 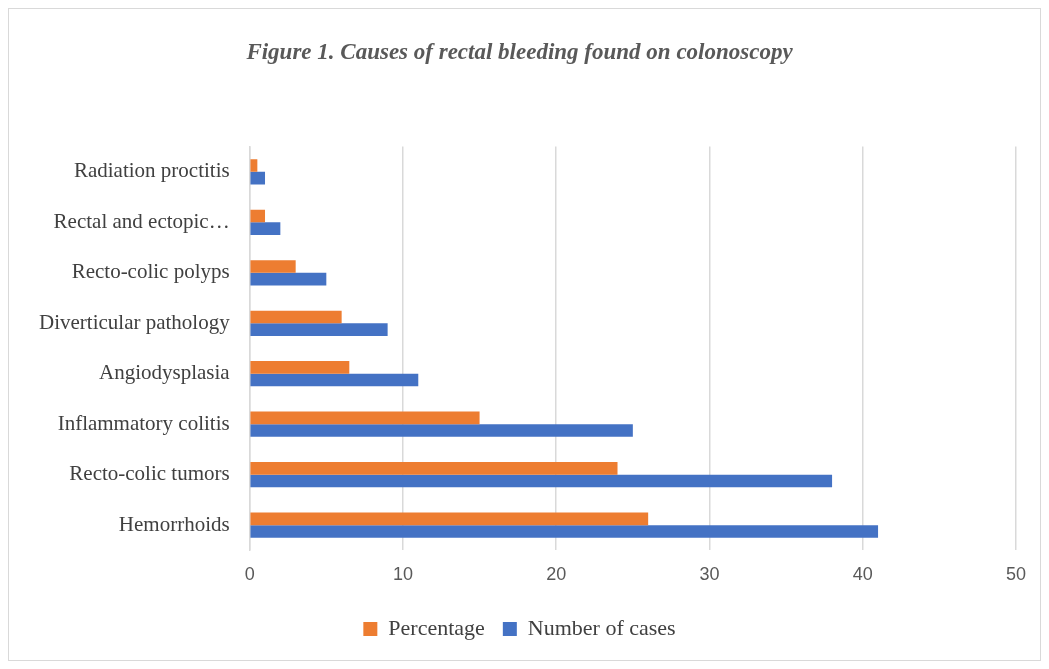 I want to click on x-tick-label: 30, so click(x=709, y=574).